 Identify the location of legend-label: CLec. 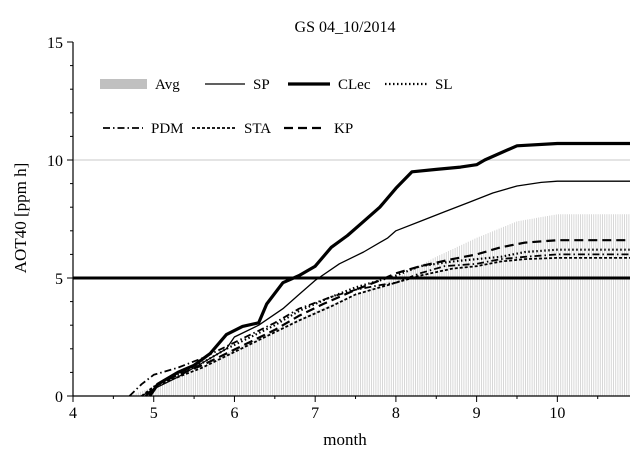
(354, 85).